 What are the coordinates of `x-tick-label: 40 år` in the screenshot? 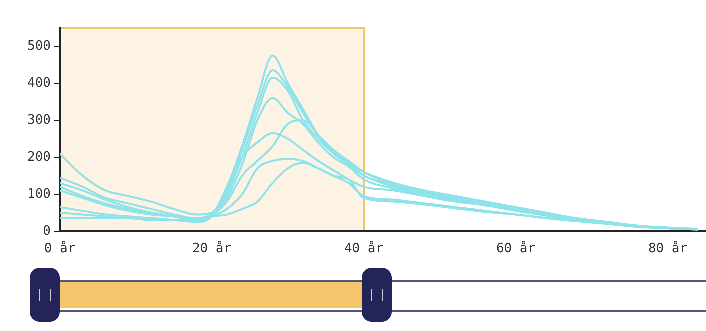 It's located at (364, 248).